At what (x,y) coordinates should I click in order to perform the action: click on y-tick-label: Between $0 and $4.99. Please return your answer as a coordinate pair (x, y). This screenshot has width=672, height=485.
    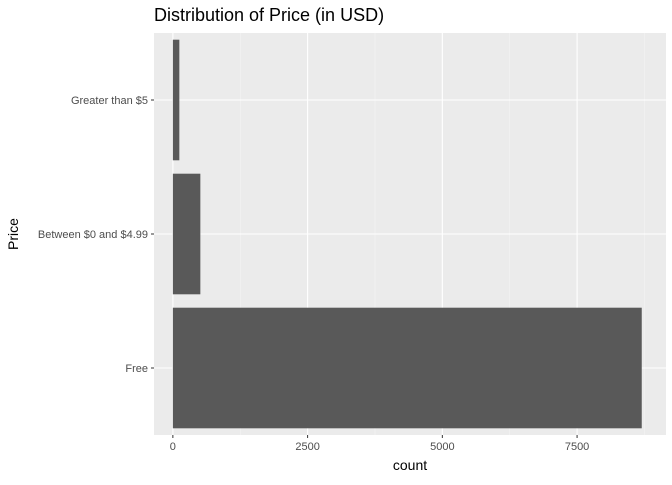
    Looking at the image, I should click on (93, 235).